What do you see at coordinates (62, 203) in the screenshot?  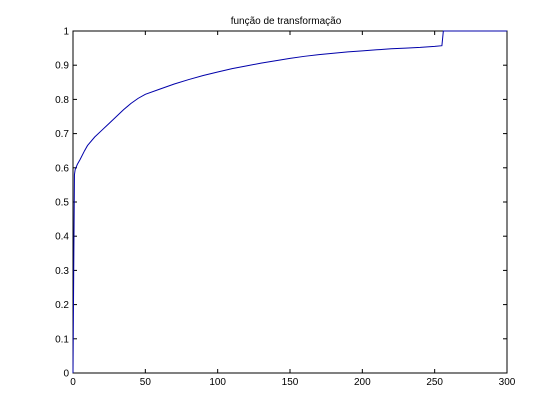 I see `y-tick-label: 0.5` at bounding box center [62, 203].